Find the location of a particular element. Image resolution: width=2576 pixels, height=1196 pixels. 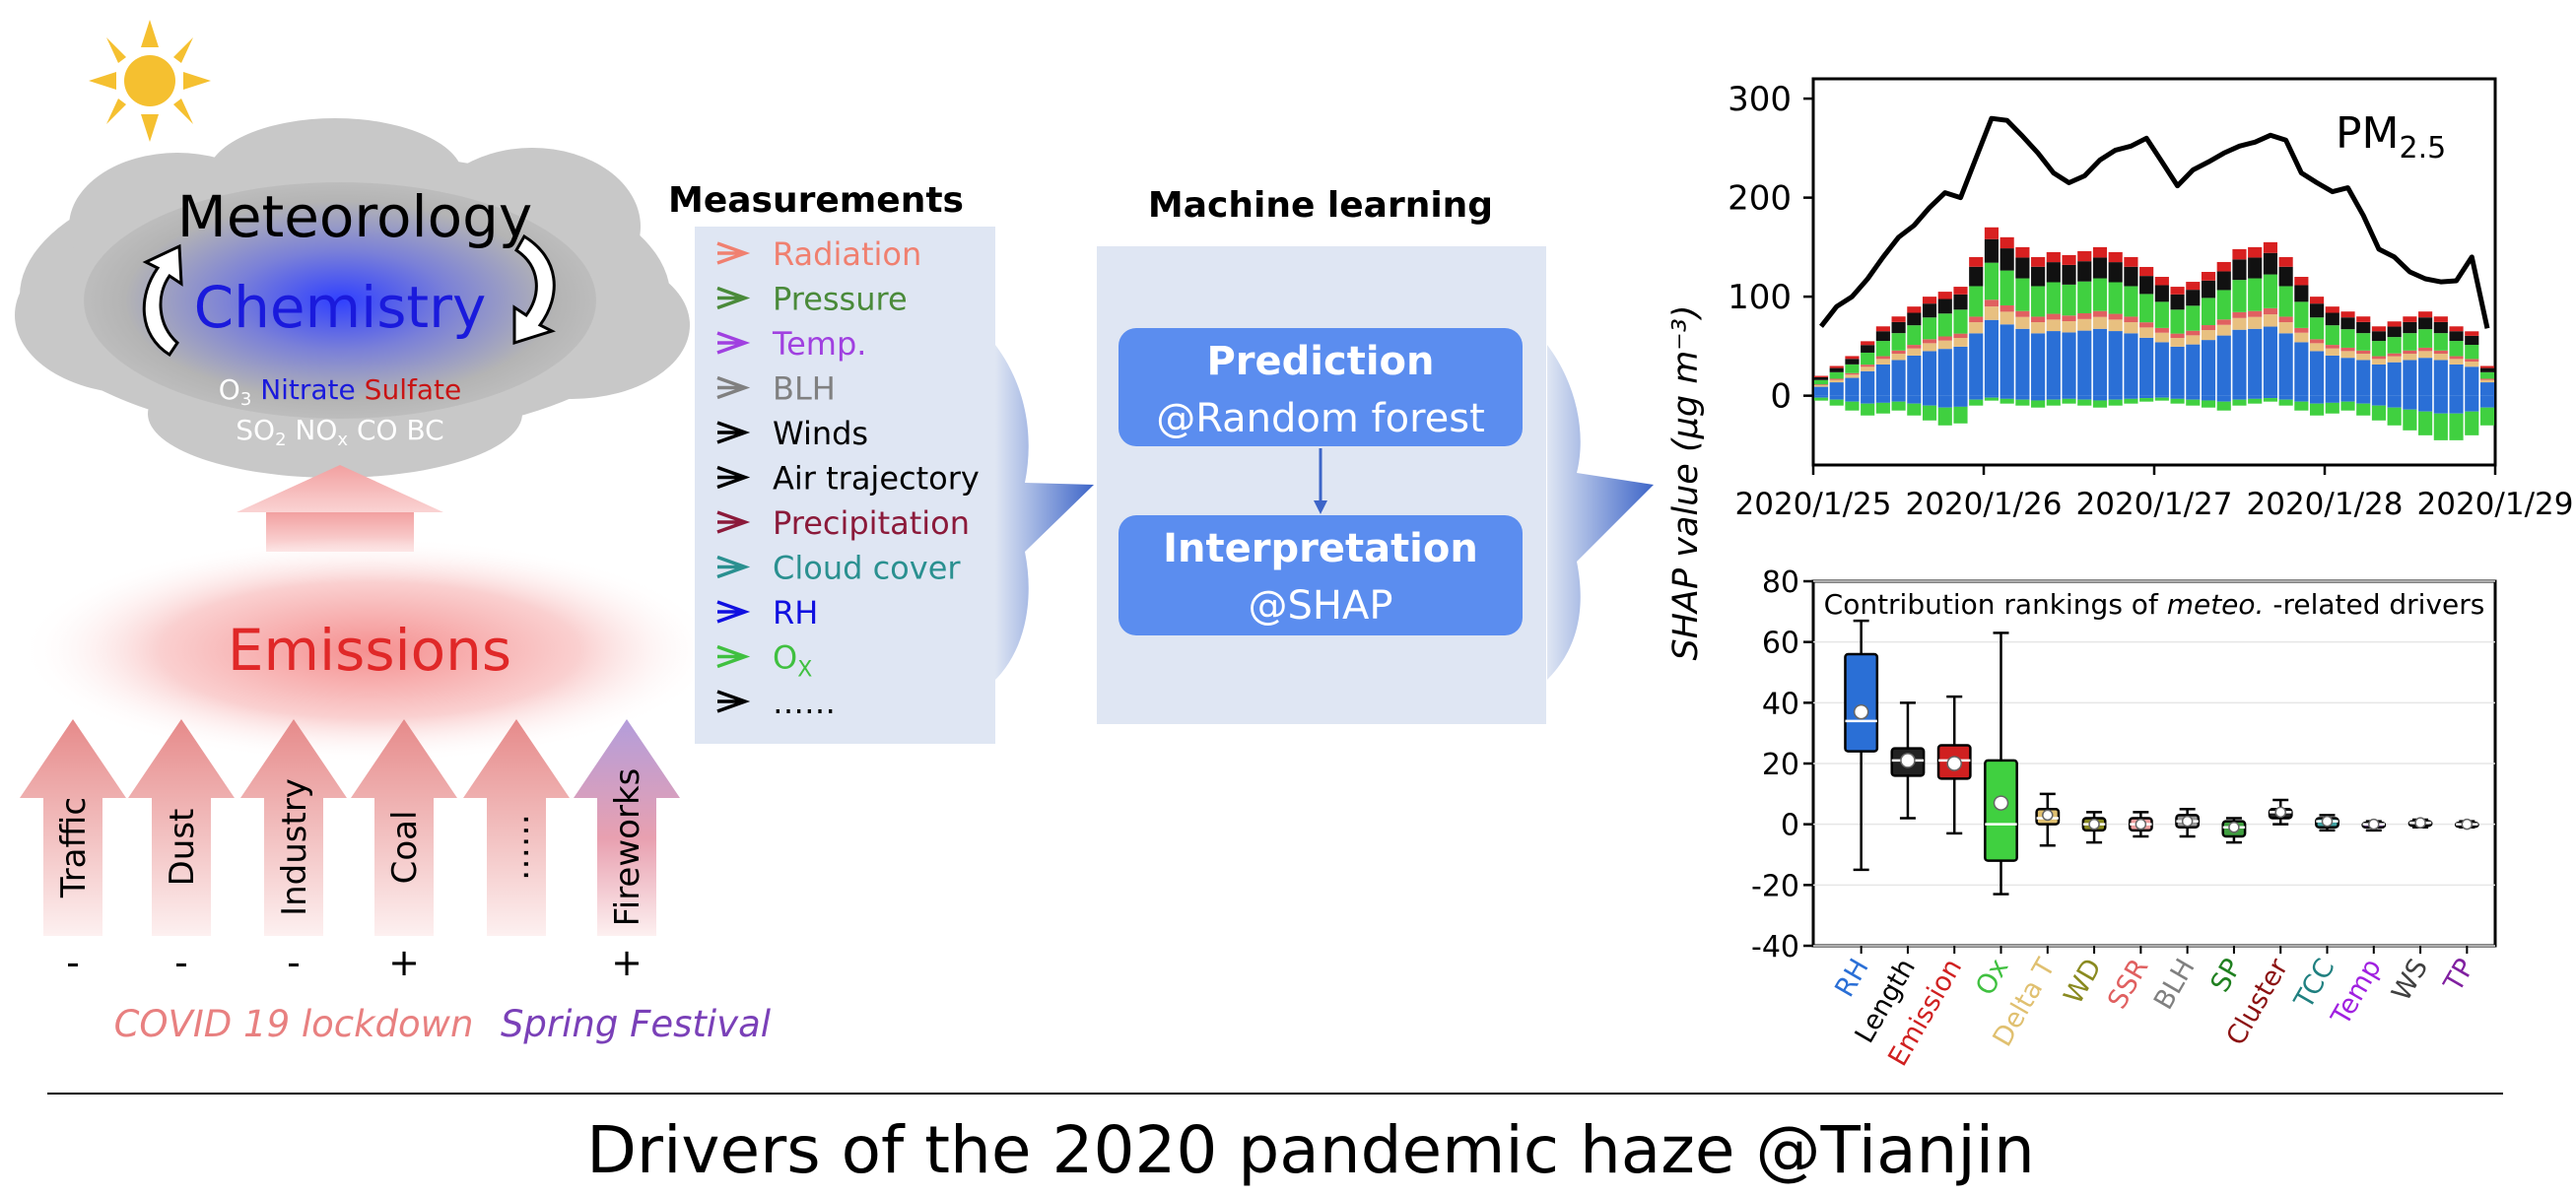

source-arrow is located at coordinates (182, 828).